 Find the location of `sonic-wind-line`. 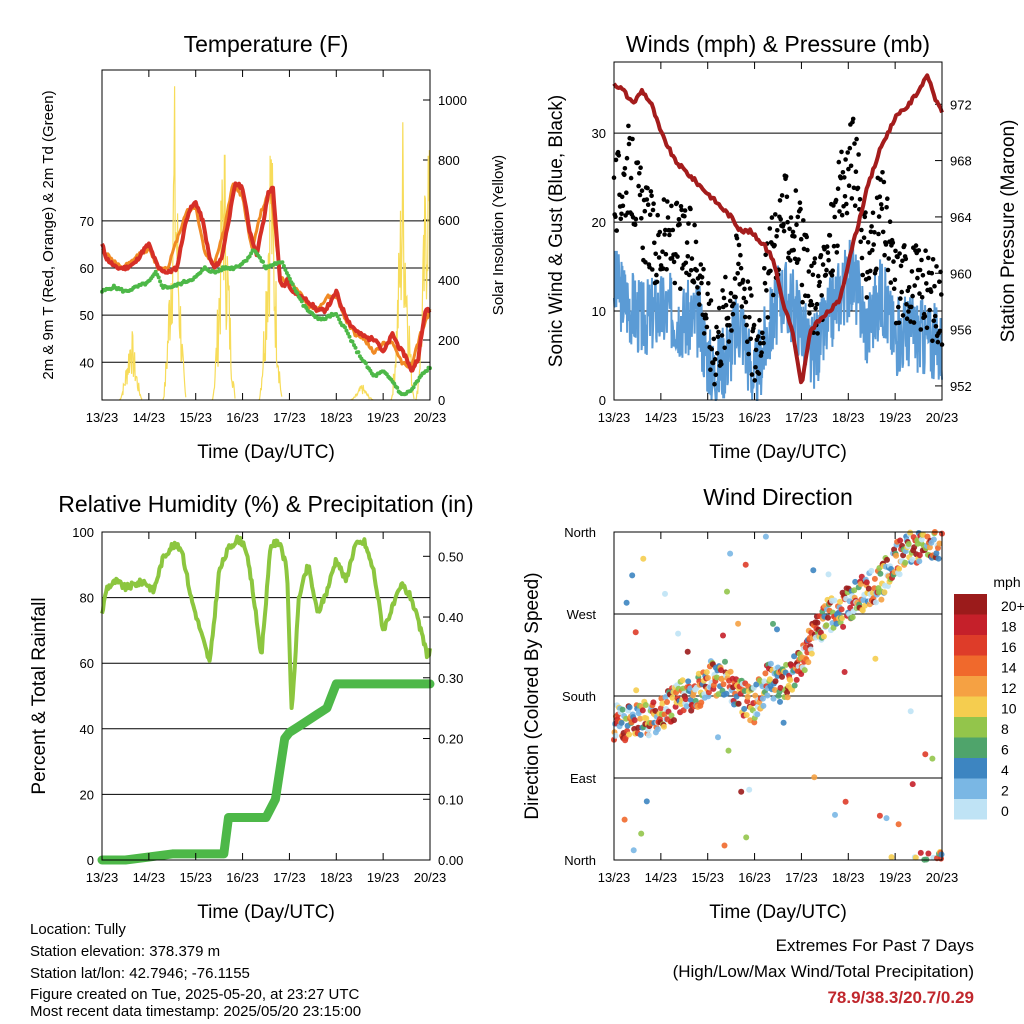

sonic-wind-line is located at coordinates (778, 320).